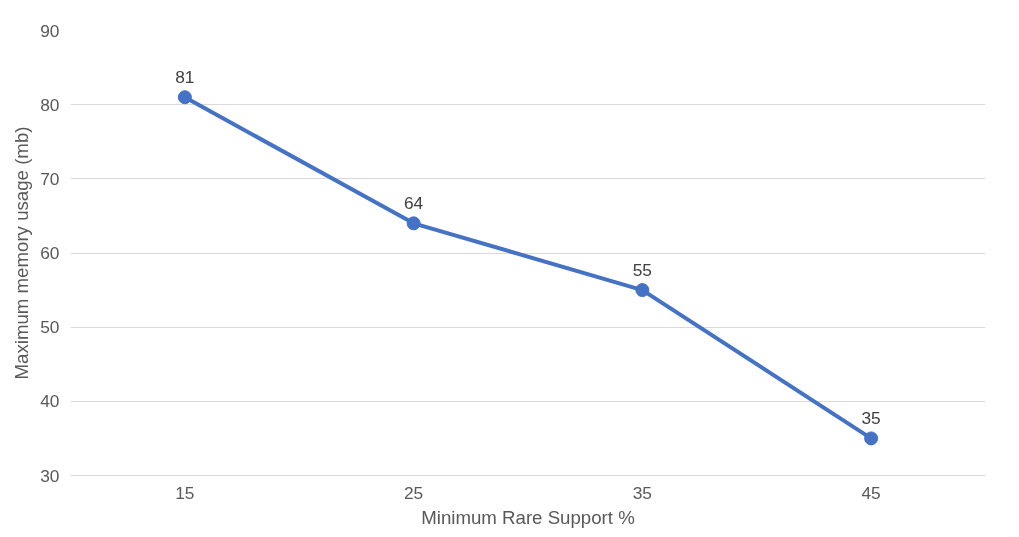 Image resolution: width=1019 pixels, height=537 pixels. I want to click on y-tick-label: 80, so click(50, 104).